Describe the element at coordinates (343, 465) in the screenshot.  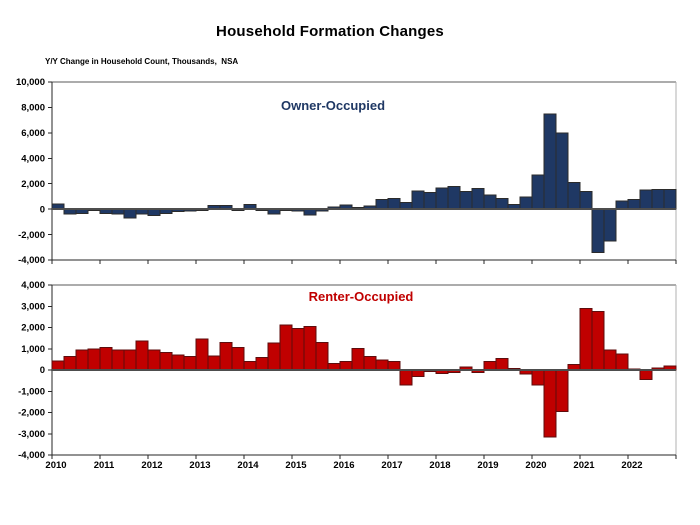
I see `x-year-label-2016: 2016` at that location.